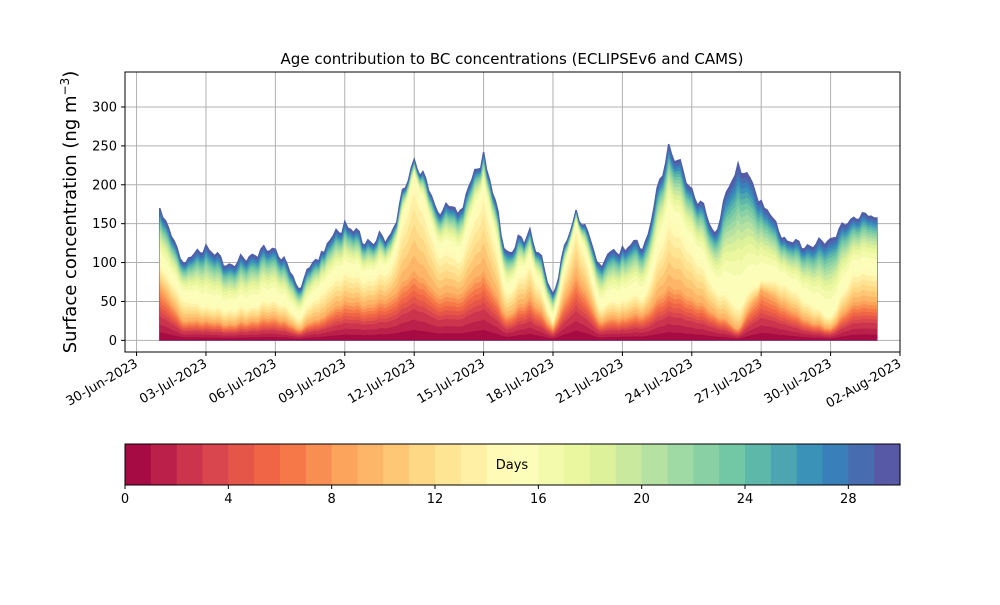  I want to click on y-tick-label: 300, so click(104, 108).